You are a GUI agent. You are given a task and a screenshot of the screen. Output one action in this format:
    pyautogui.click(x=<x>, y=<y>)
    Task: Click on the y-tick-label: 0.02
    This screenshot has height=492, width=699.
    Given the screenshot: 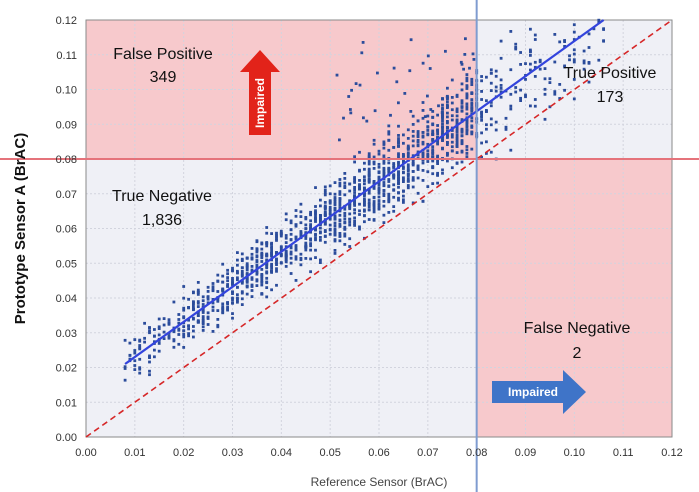 What is the action you would take?
    pyautogui.click(x=66, y=369)
    